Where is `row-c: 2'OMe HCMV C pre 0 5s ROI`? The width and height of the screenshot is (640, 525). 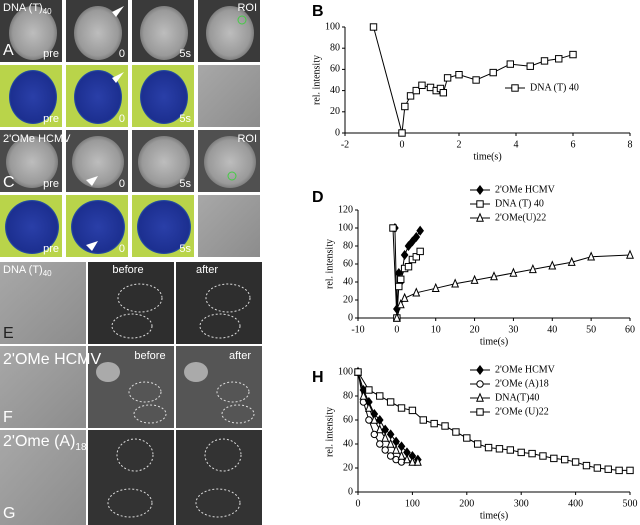
row-c: 2'OMe HCMV C pre 0 5s ROI is located at coordinates (130, 161).